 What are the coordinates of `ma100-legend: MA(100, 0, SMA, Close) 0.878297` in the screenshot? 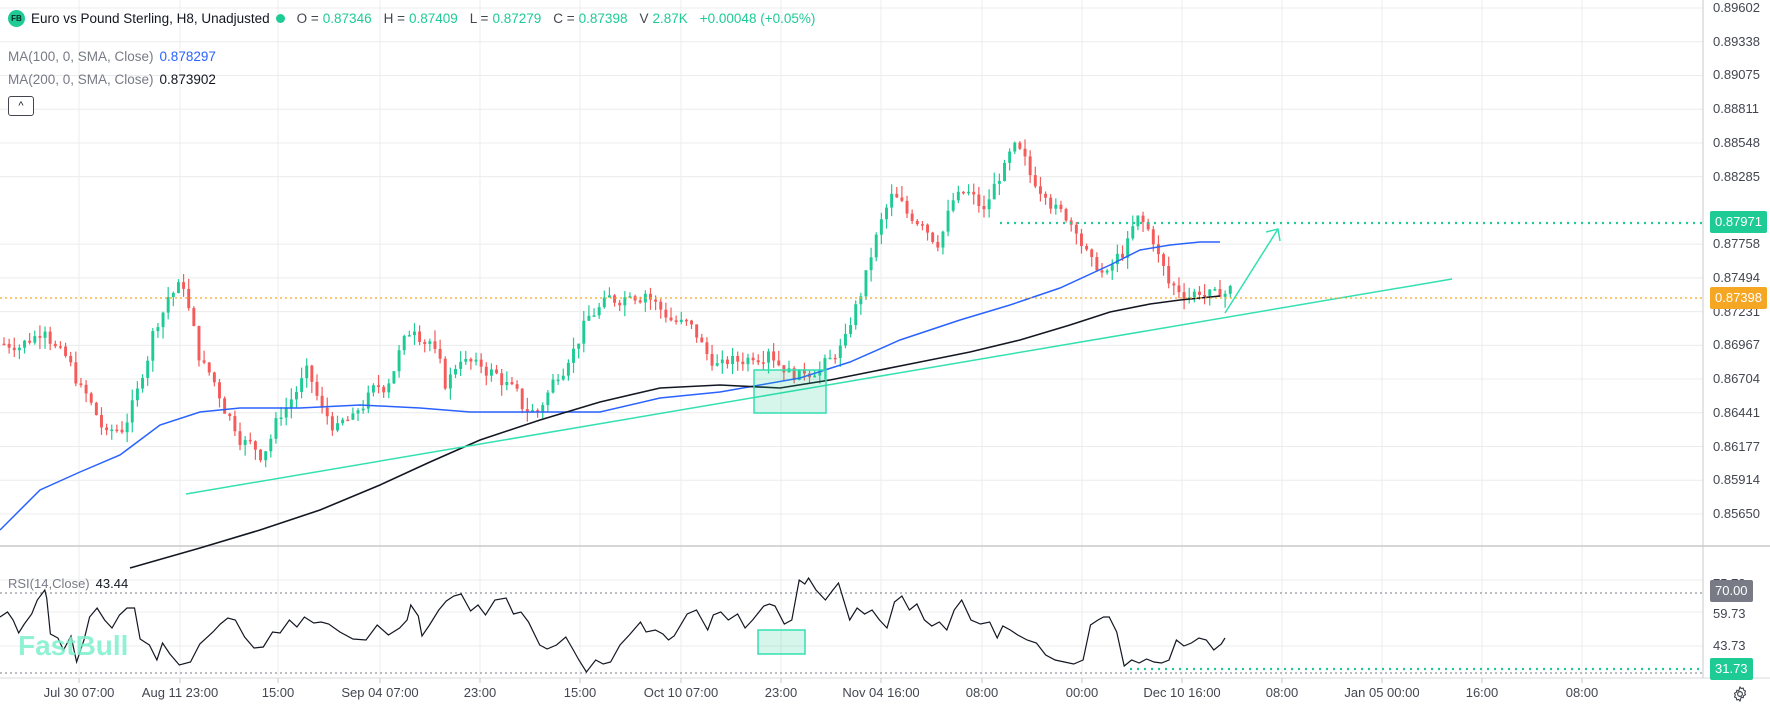 It's located at (112, 56).